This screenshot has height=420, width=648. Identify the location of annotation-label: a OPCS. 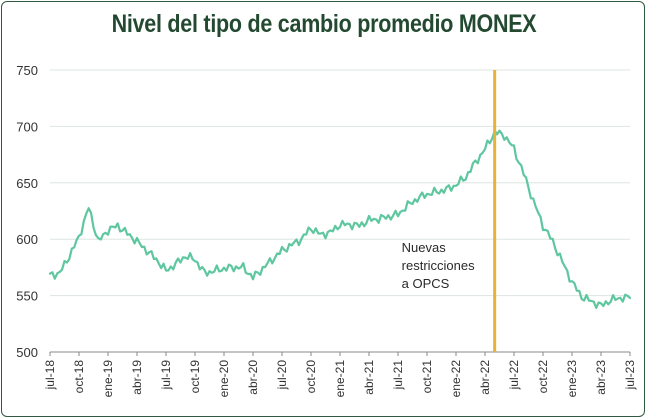
(426, 283).